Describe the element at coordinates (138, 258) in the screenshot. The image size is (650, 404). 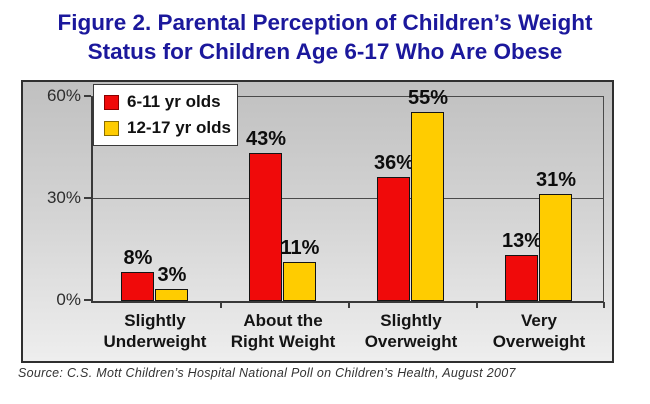
I see `bar-value-label: 8%` at that location.